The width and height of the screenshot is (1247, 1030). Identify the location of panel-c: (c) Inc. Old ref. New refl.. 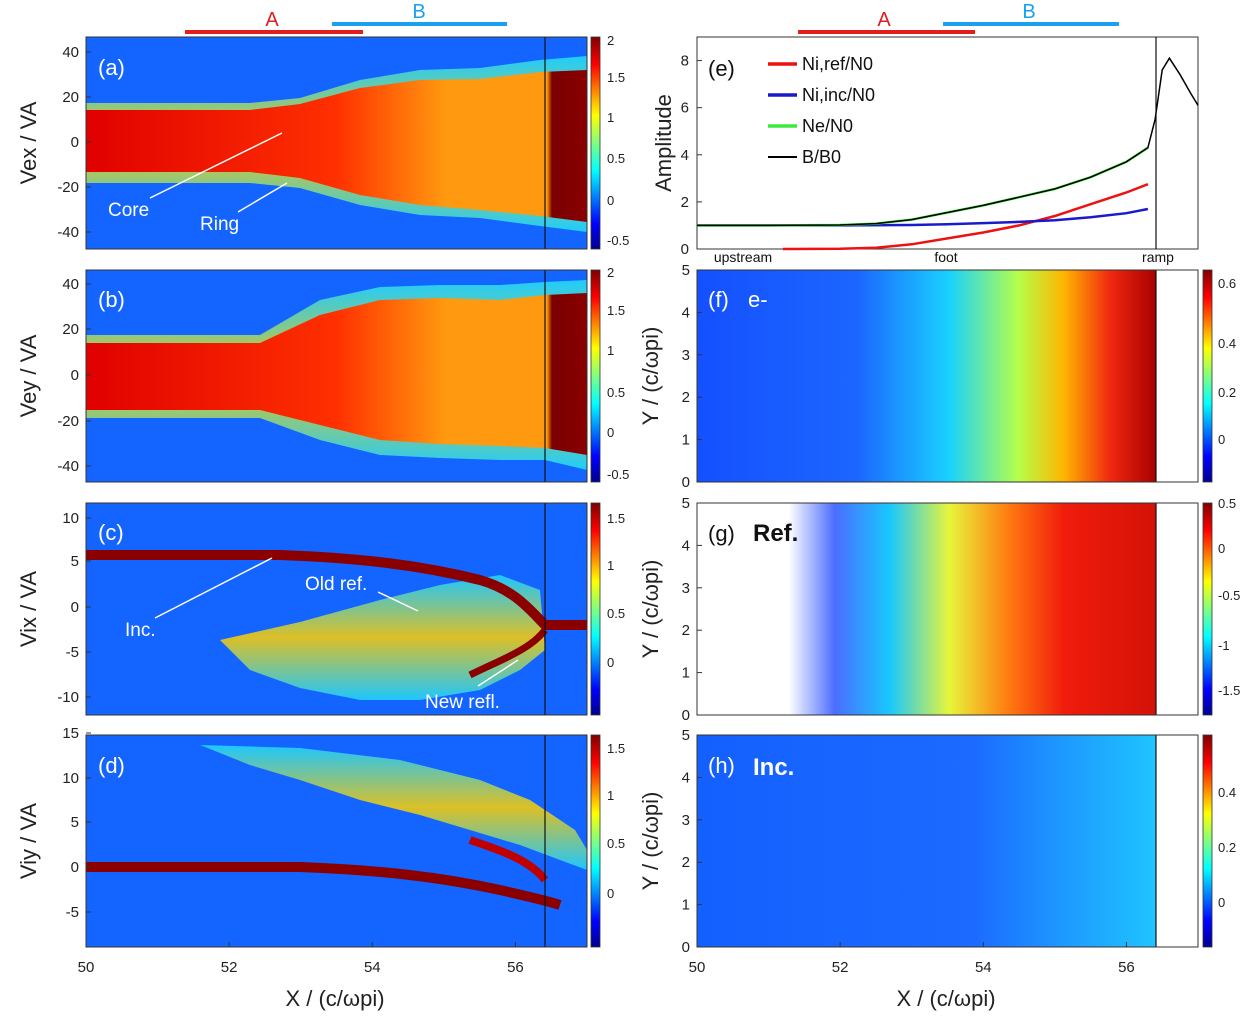
(336, 609).